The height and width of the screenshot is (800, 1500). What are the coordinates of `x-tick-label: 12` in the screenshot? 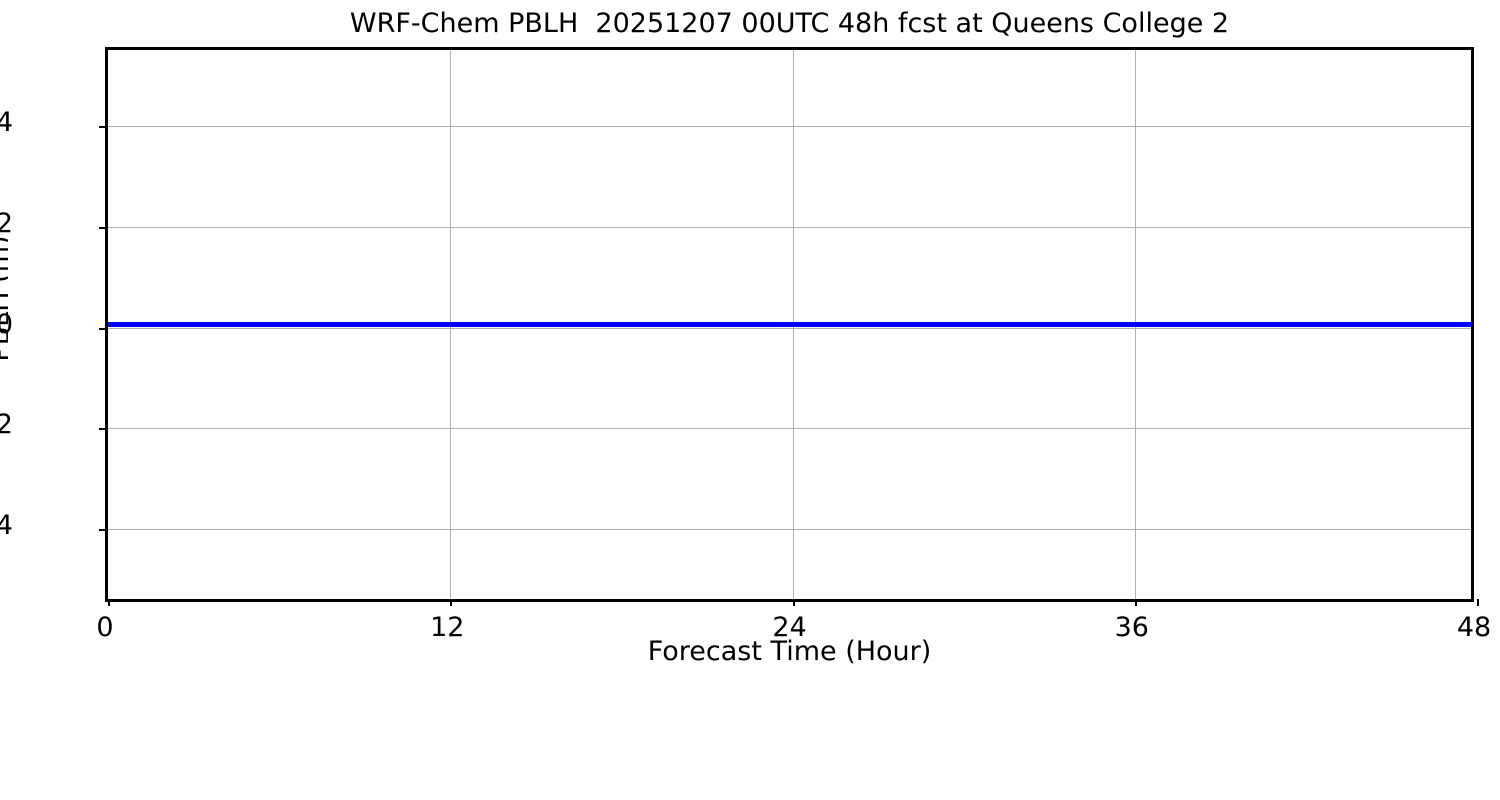 It's located at (447, 627).